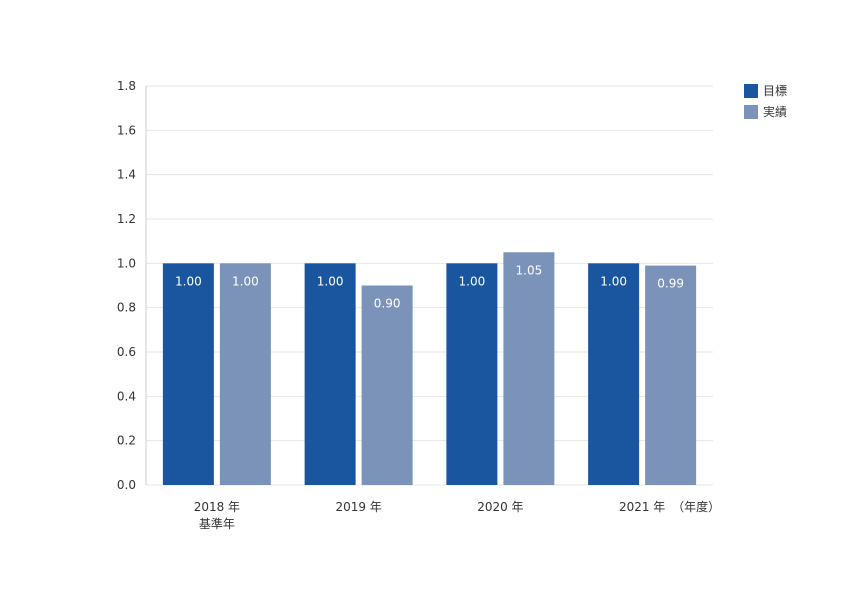  I want to click on y-tick-label: 0.2, so click(126, 441).